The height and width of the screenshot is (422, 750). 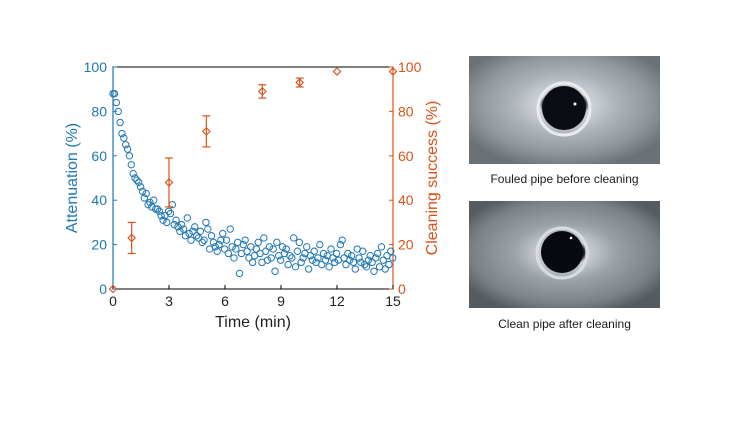 I want to click on left-y-tick-label: 40, so click(x=99, y=200).